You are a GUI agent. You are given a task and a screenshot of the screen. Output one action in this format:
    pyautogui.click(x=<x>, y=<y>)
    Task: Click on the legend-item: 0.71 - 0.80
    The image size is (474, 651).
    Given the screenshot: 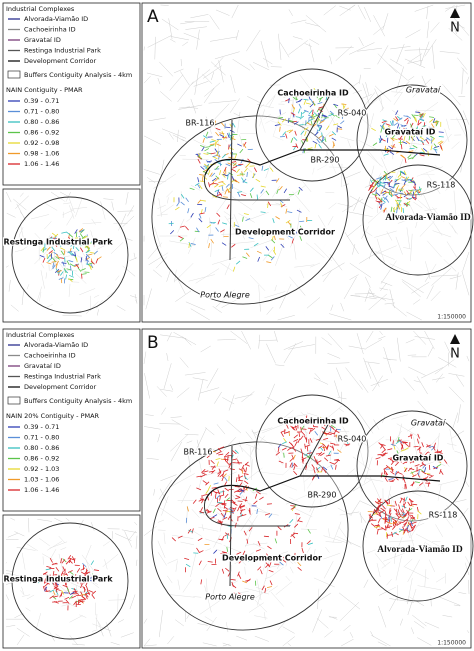 What is the action you would take?
    pyautogui.click(x=41, y=112)
    